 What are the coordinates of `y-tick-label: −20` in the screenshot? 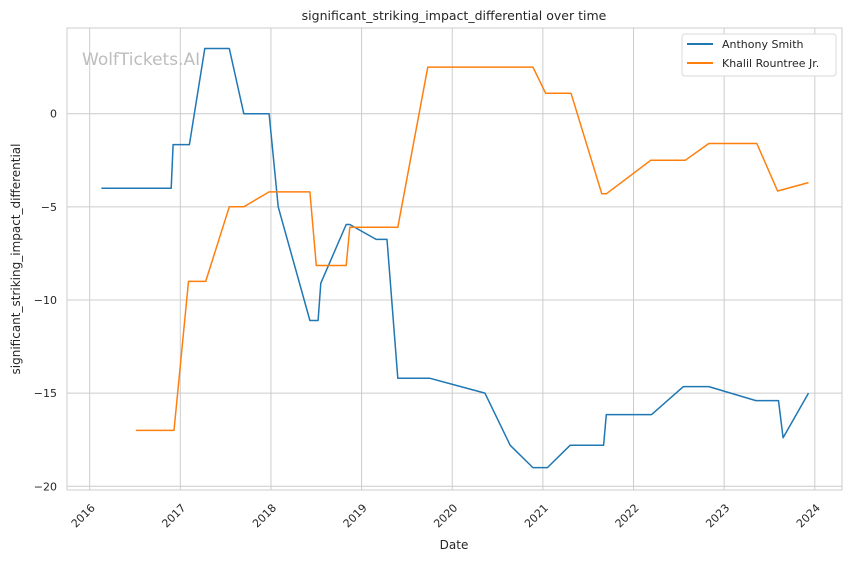 It's located at (45, 486).